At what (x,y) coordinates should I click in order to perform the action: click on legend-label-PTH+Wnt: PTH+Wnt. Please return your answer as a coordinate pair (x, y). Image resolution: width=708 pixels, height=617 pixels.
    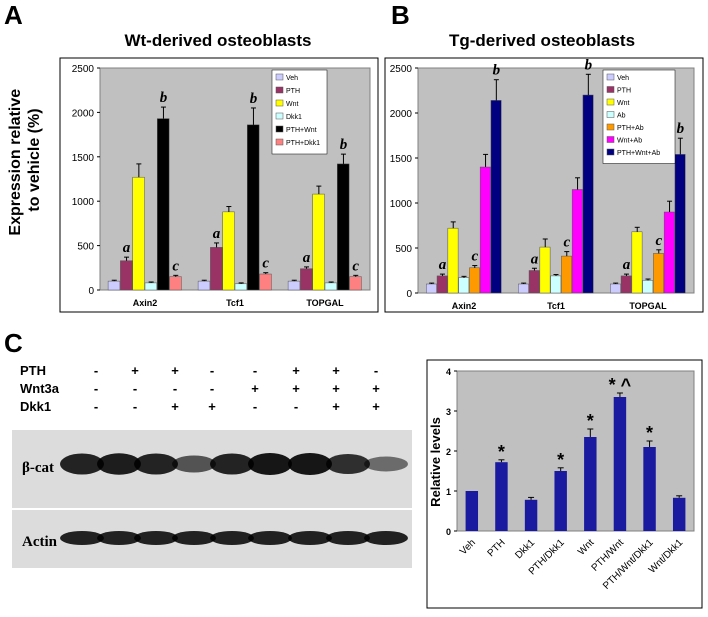
    Looking at the image, I should click on (301, 130).